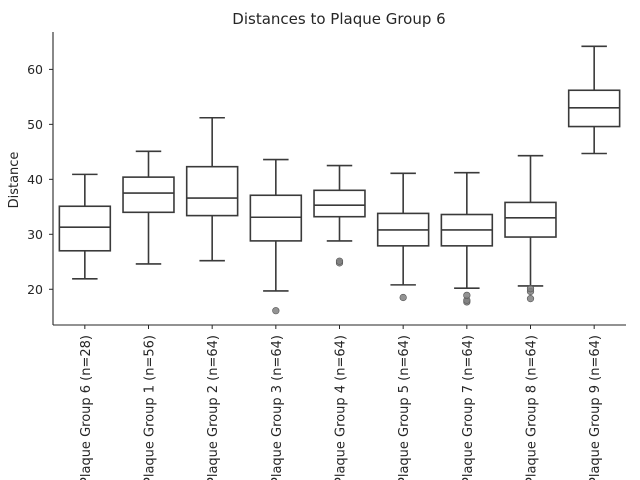 The height and width of the screenshot is (480, 640). Describe the element at coordinates (35, 124) in the screenshot. I see `y-tick-label: 50` at that location.